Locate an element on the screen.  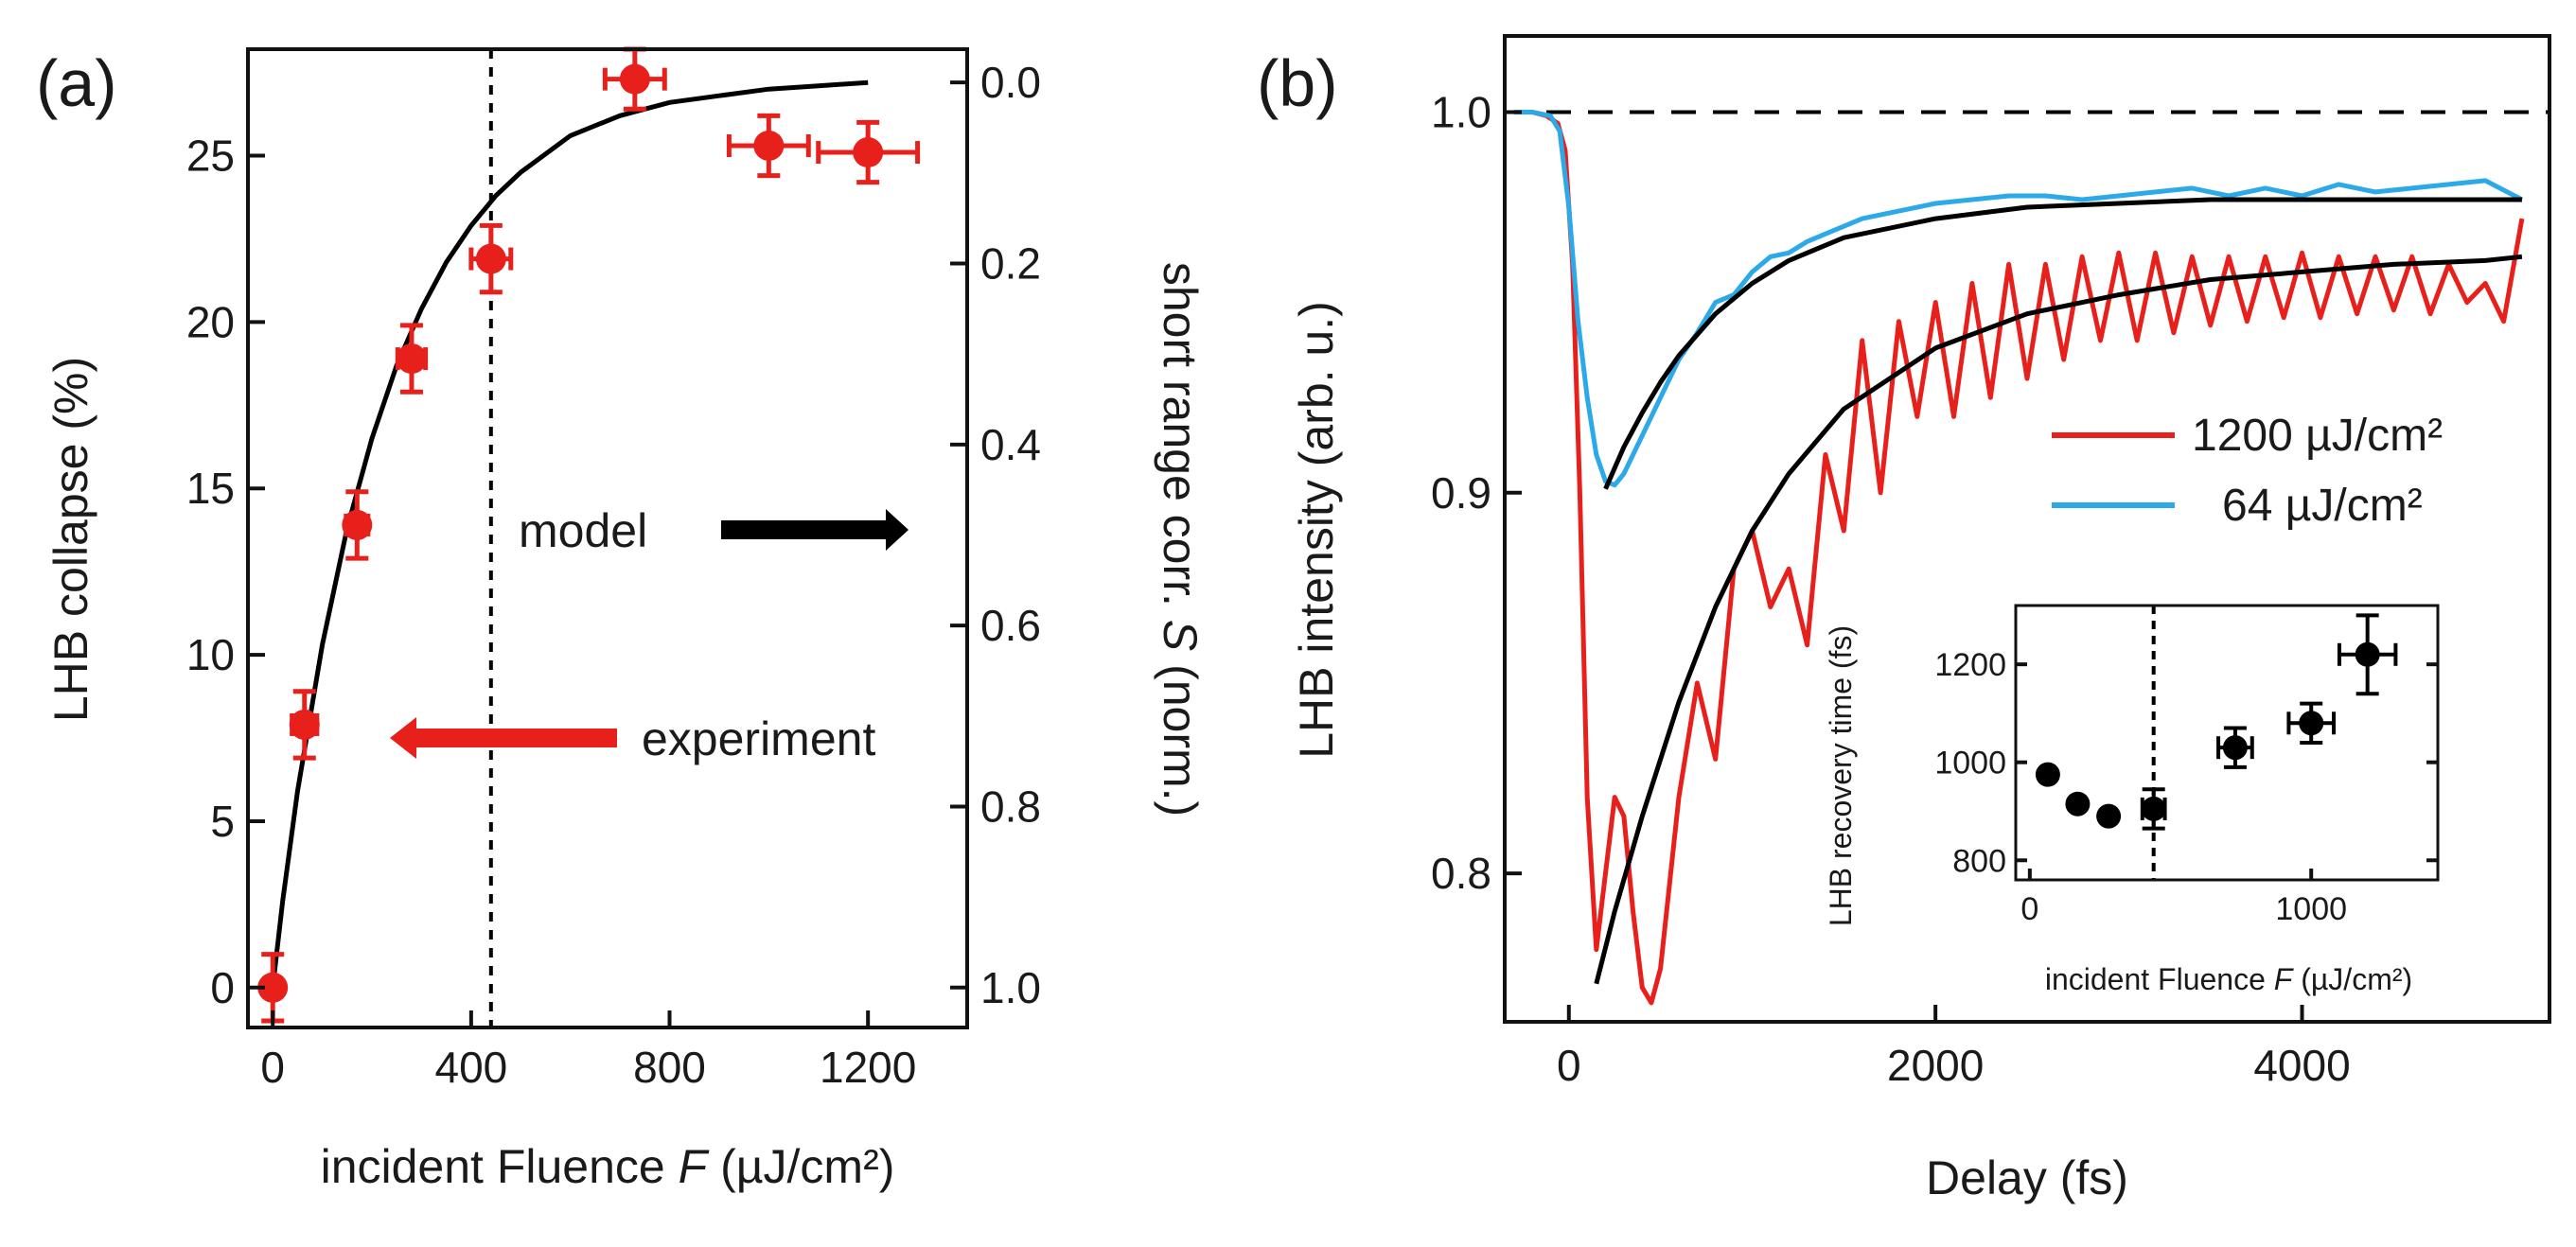
y2-axis-label-a-unit: (norm.) is located at coordinates (1180, 740).